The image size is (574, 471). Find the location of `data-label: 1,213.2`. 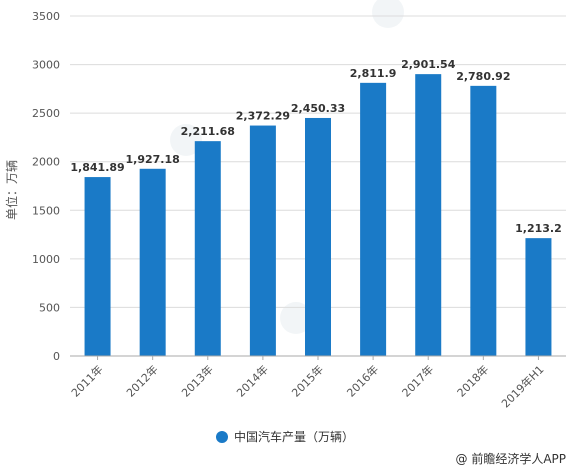

data-label: 1,213.2 is located at coordinates (538, 228).